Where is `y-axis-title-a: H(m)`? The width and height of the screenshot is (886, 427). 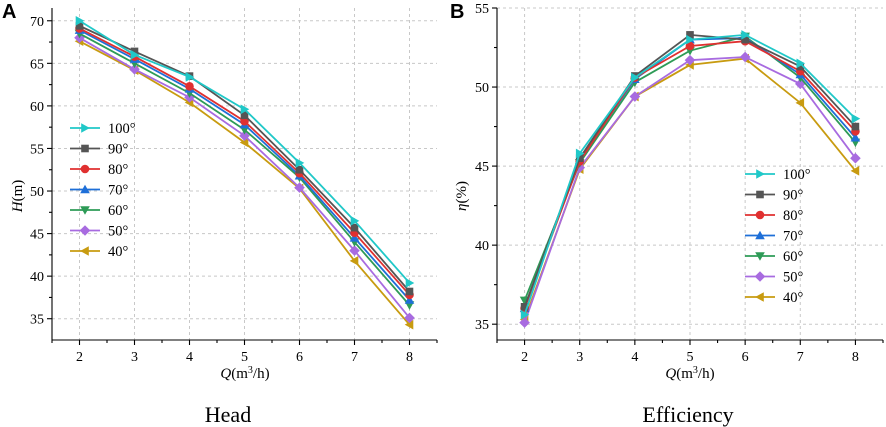
y-axis-title-a: H(m) is located at coordinates (18, 197).